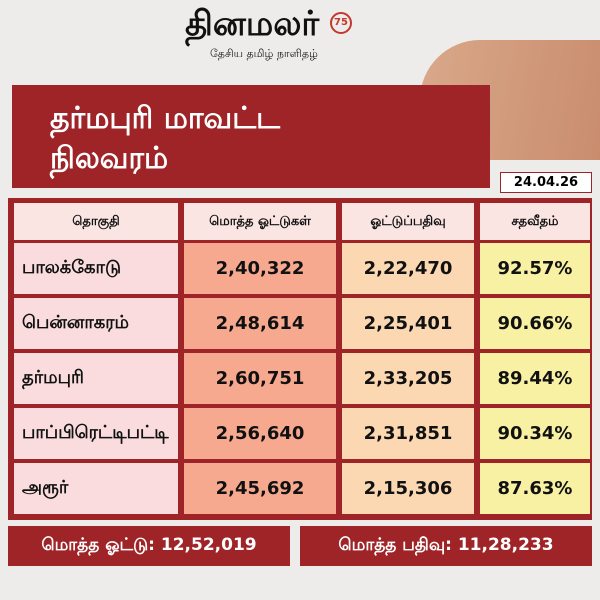 Image resolution: width=600 pixels, height=600 pixels. I want to click on title-line: தர்மபுரி மாவட்ட, so click(165, 118).